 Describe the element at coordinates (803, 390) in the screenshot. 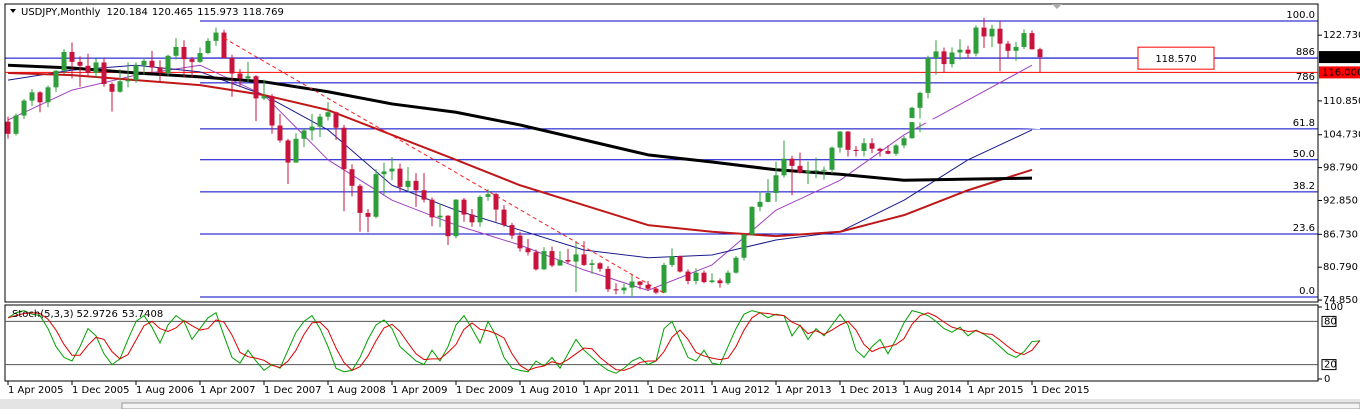

I see `x-tick-label: 1 Apr 2013` at that location.